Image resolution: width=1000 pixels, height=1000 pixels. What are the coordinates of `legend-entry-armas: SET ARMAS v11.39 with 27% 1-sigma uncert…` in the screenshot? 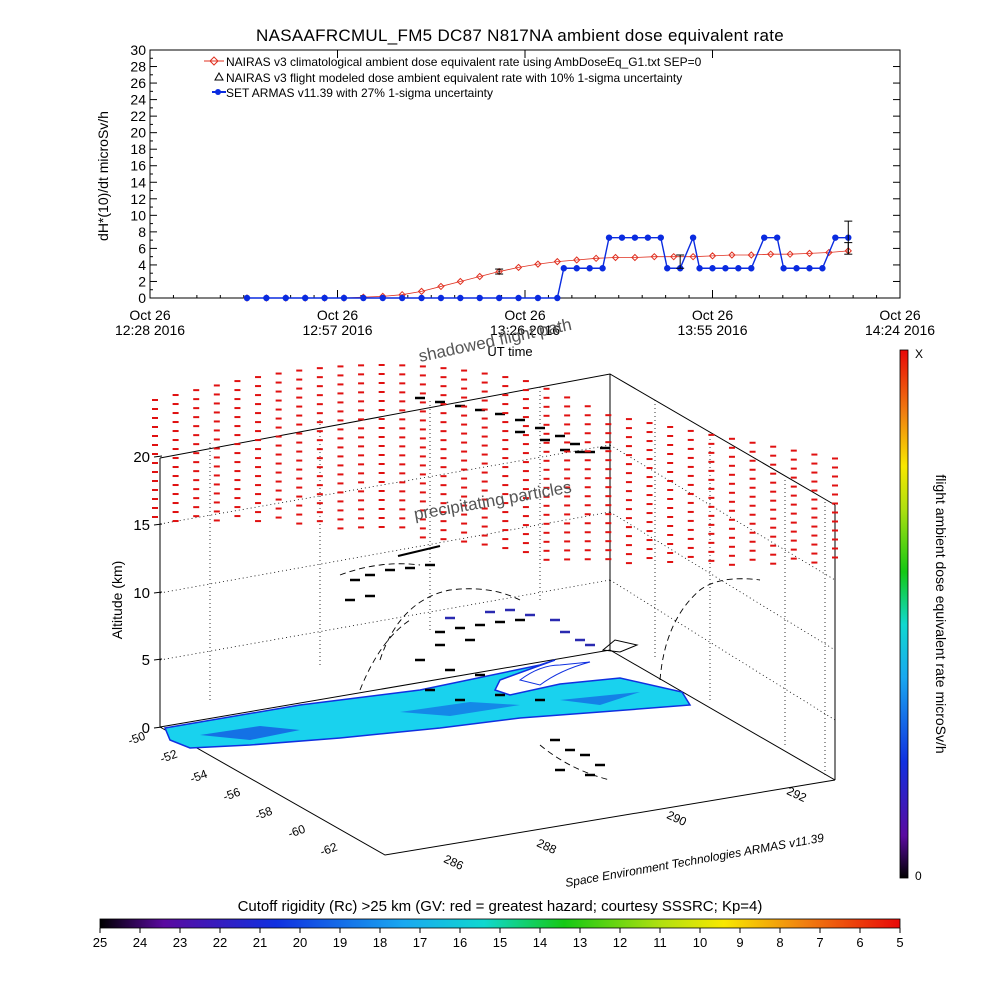 It's located at (359, 93).